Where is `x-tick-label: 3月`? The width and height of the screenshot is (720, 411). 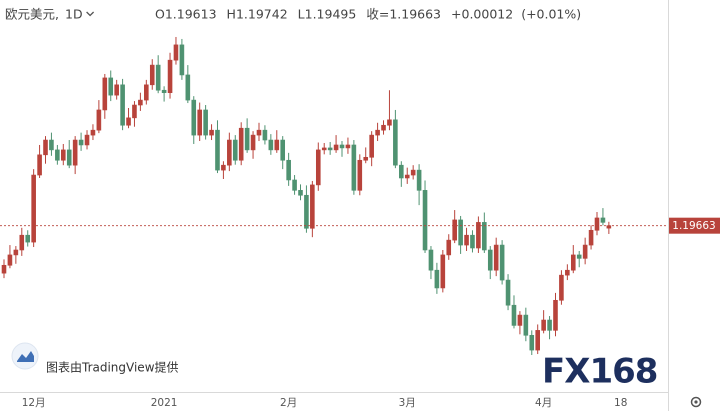
x-tick-label: 3月 is located at coordinates (407, 403).